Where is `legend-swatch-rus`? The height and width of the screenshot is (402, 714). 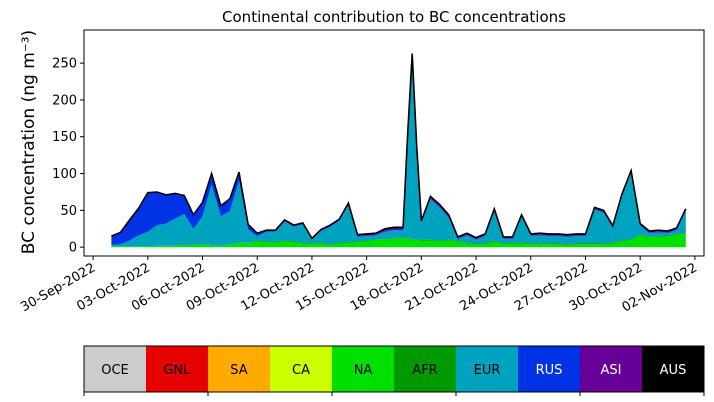 legend-swatch-rus is located at coordinates (549, 369).